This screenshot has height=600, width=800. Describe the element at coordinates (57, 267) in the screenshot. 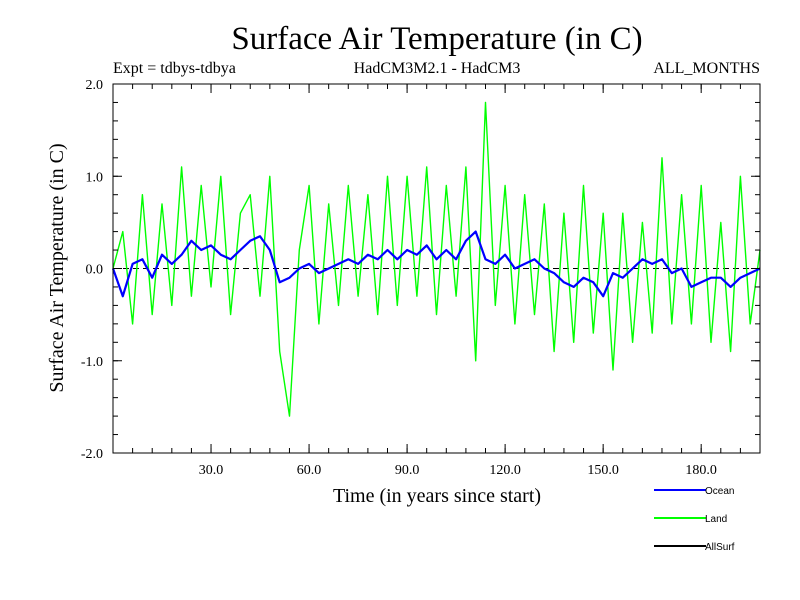

I see `y-axis-label: Surface Air Temperature (in C)` at that location.